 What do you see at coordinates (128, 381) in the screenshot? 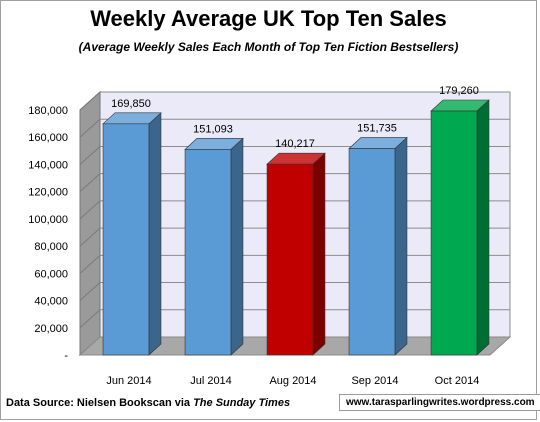
I see `x-tick-label: Jun 2014` at bounding box center [128, 381].